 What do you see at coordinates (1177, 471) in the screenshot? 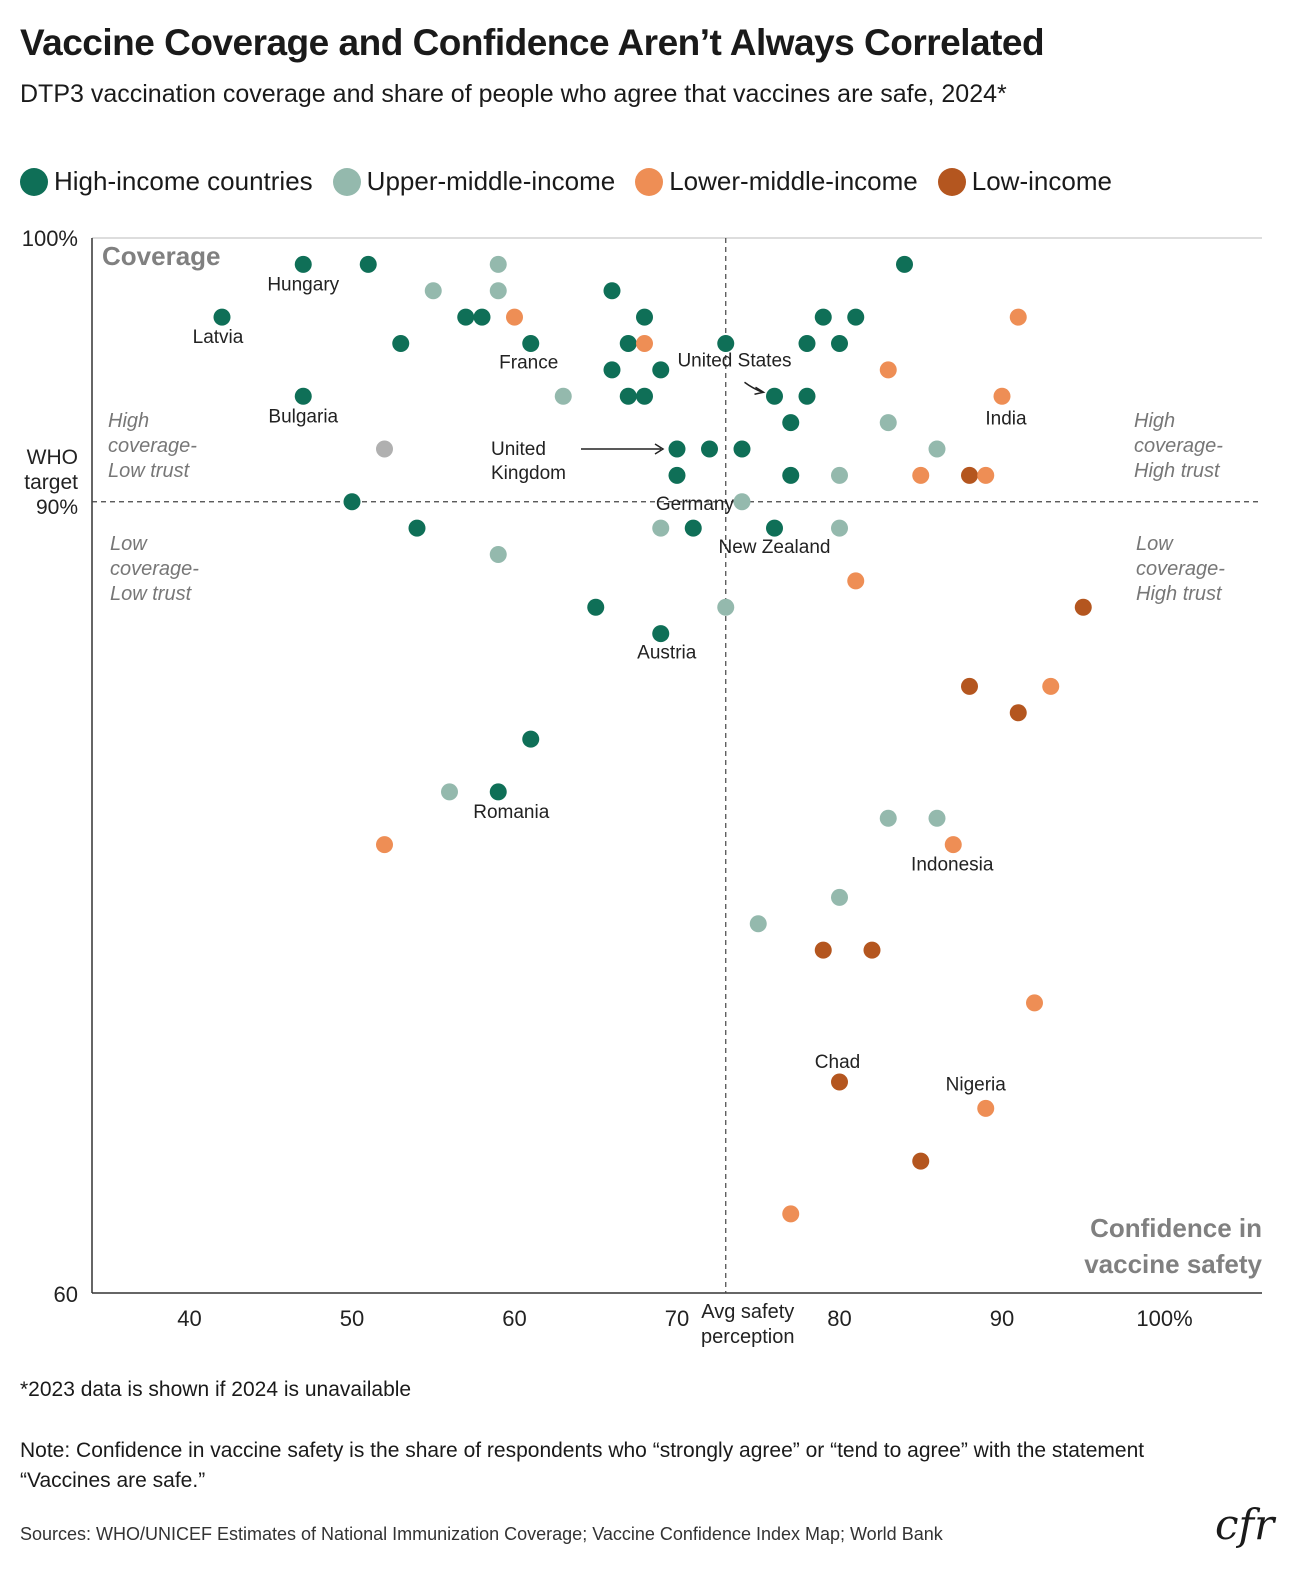
I see `quadrant-label-top-right: High trust` at bounding box center [1177, 471].